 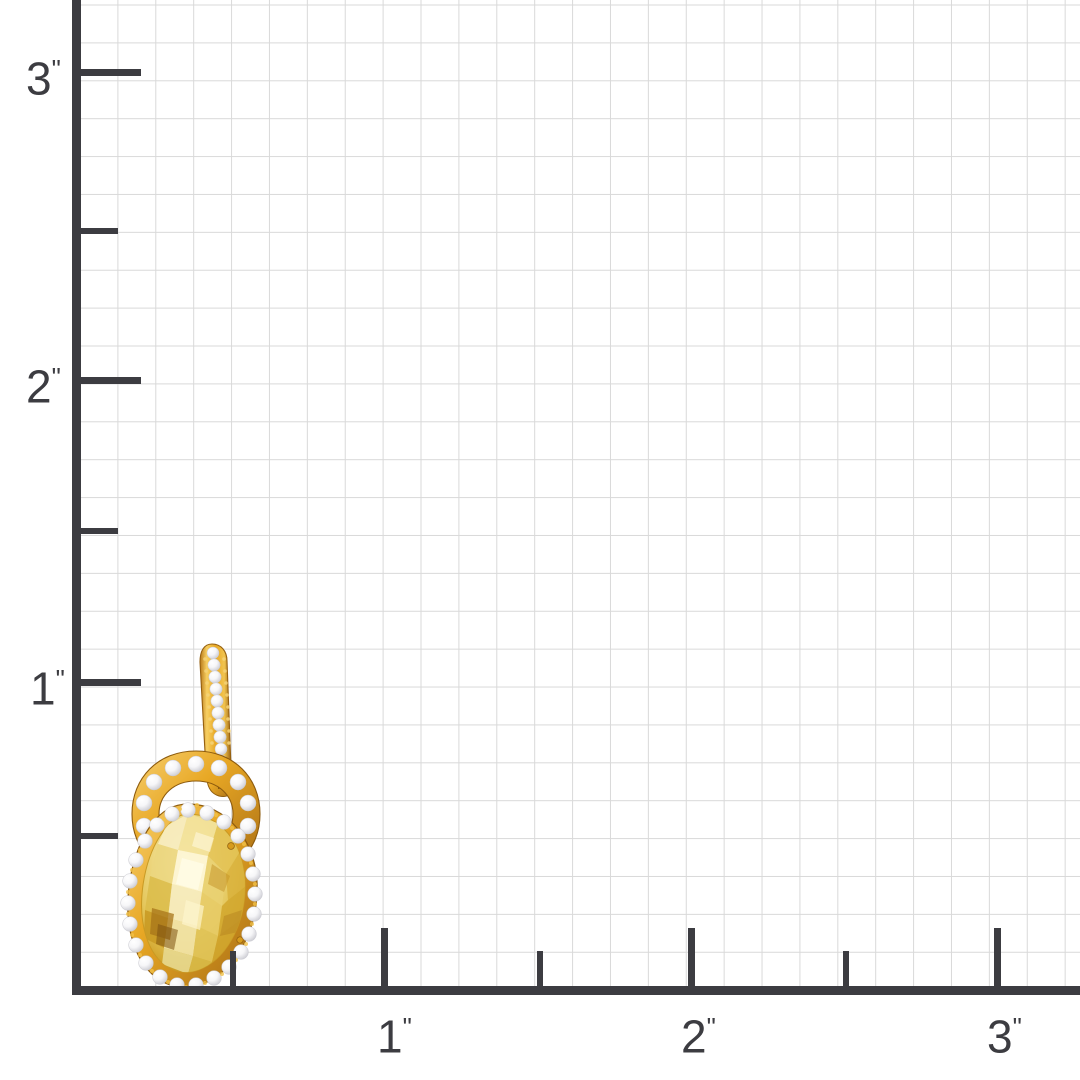 I want to click on y-major-tick-1in, so click(x=111, y=682).